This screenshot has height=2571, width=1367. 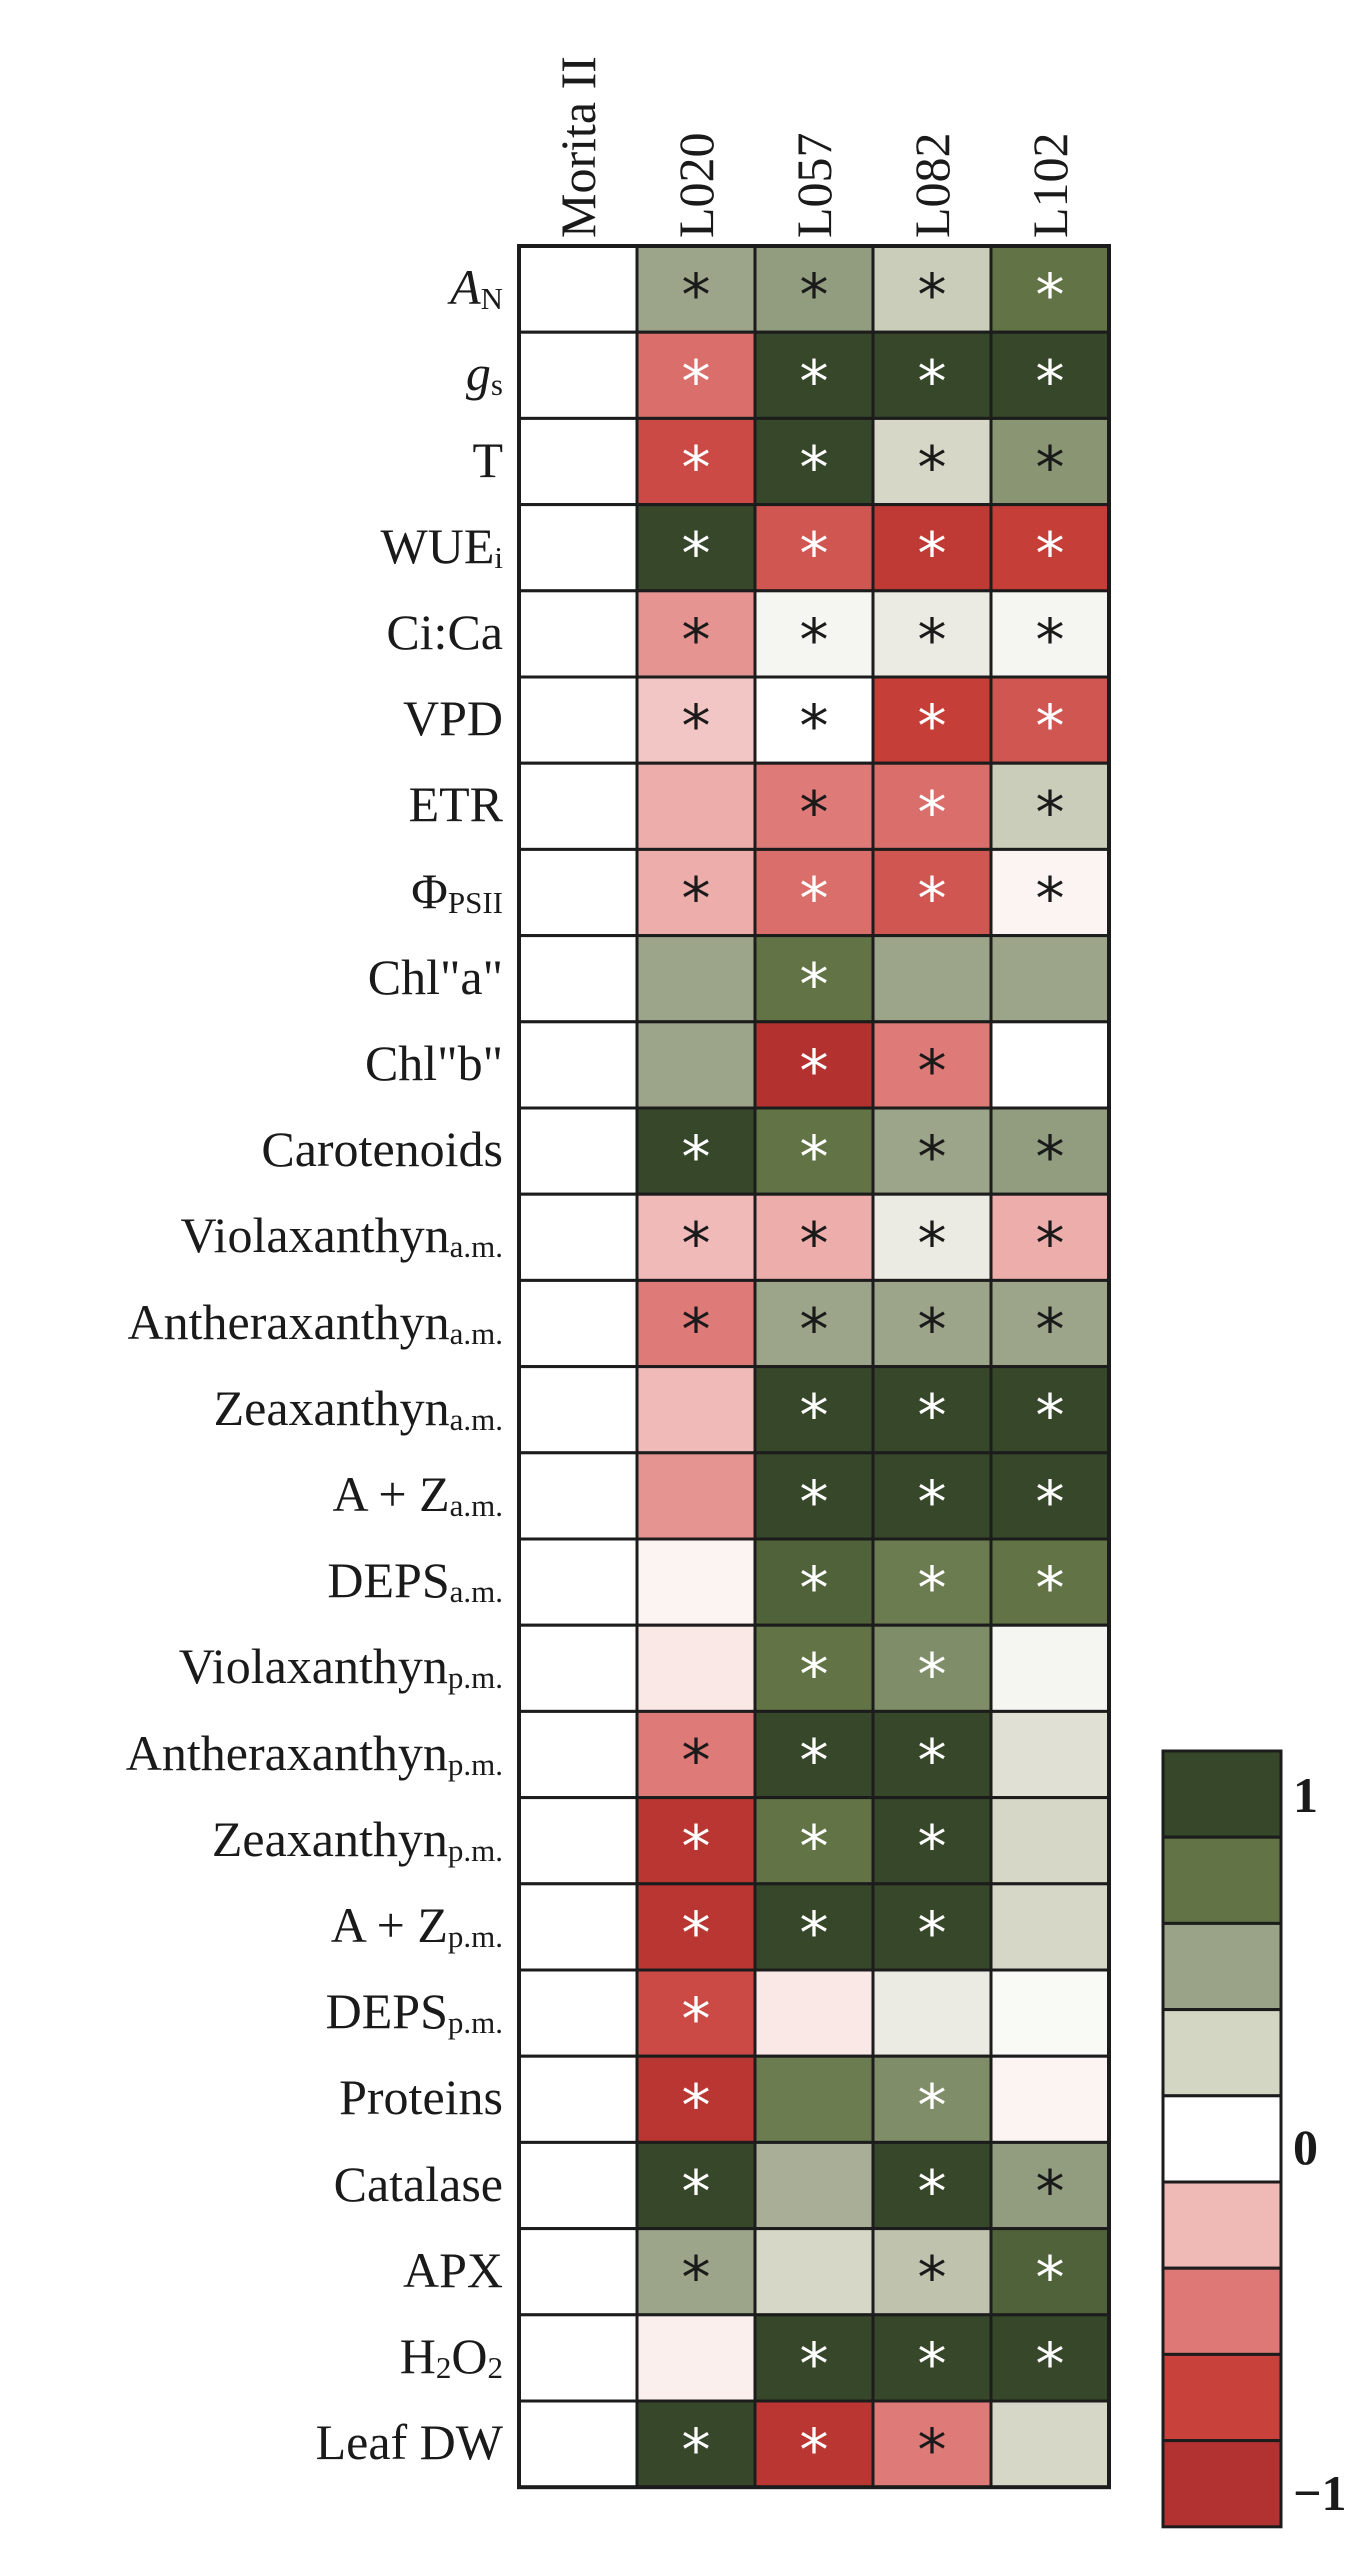 I want to click on row-label-main: Violaxanthyn, so click(x=315, y=1235).